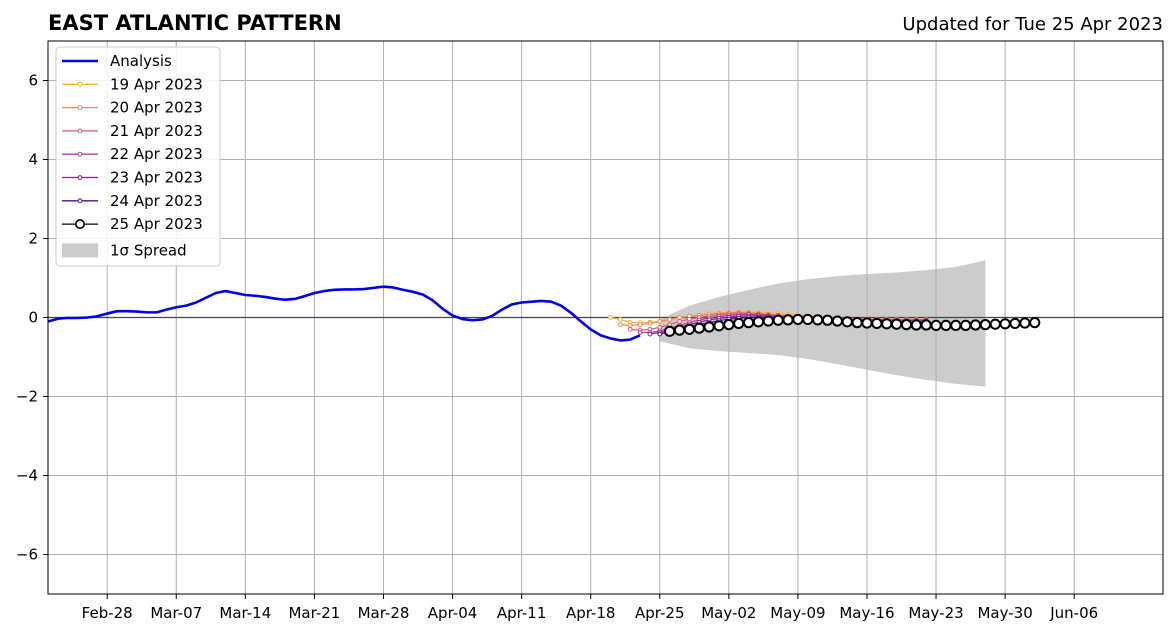  I want to click on legend-item: 22 Apr 2023, so click(132, 154).